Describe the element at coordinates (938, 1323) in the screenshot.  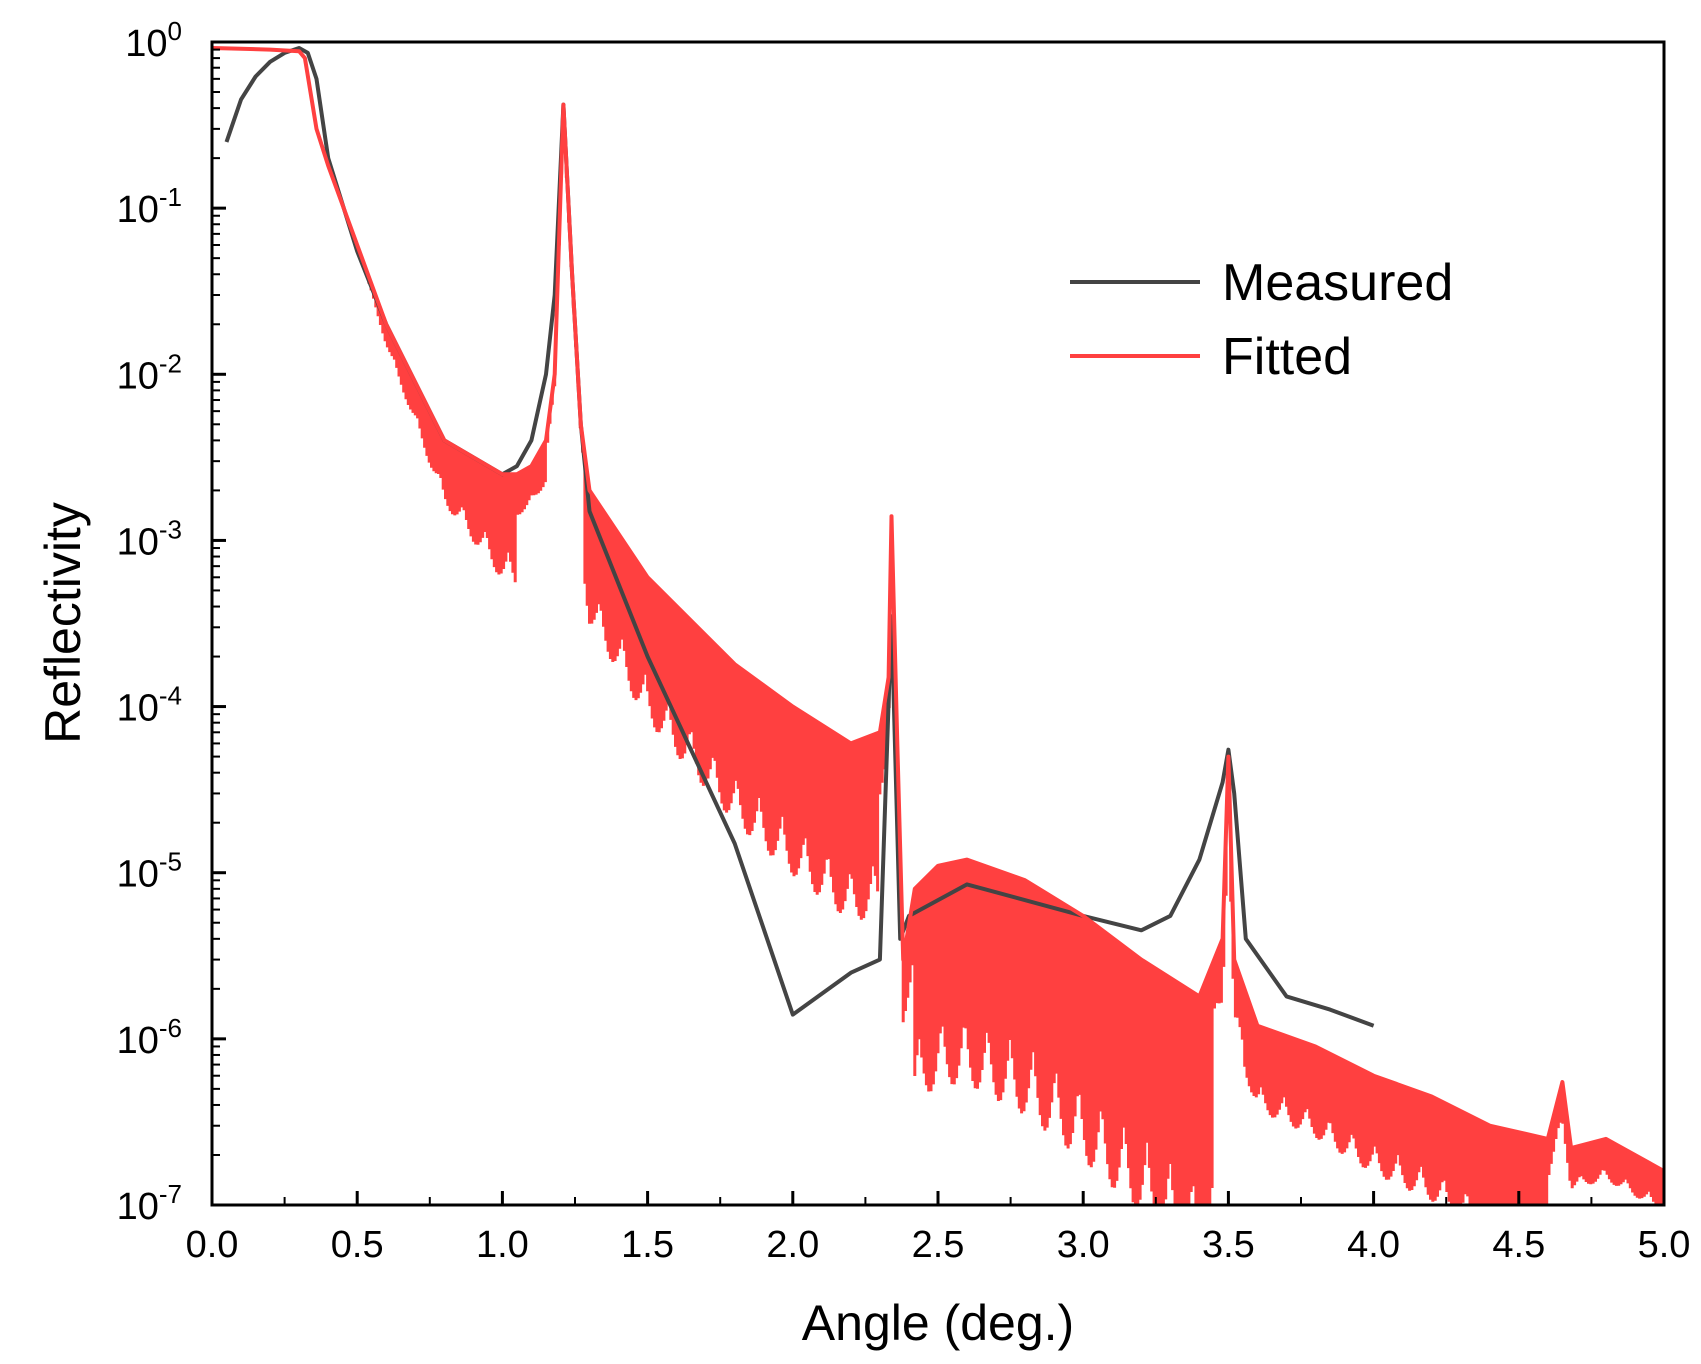
I see `x-axis-label: Angle (deg.)` at that location.